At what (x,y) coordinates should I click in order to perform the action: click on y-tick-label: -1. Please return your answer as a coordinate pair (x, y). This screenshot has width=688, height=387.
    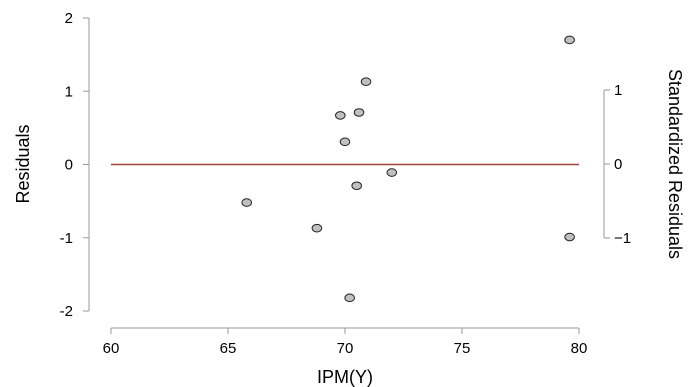
    Looking at the image, I should click on (66, 238).